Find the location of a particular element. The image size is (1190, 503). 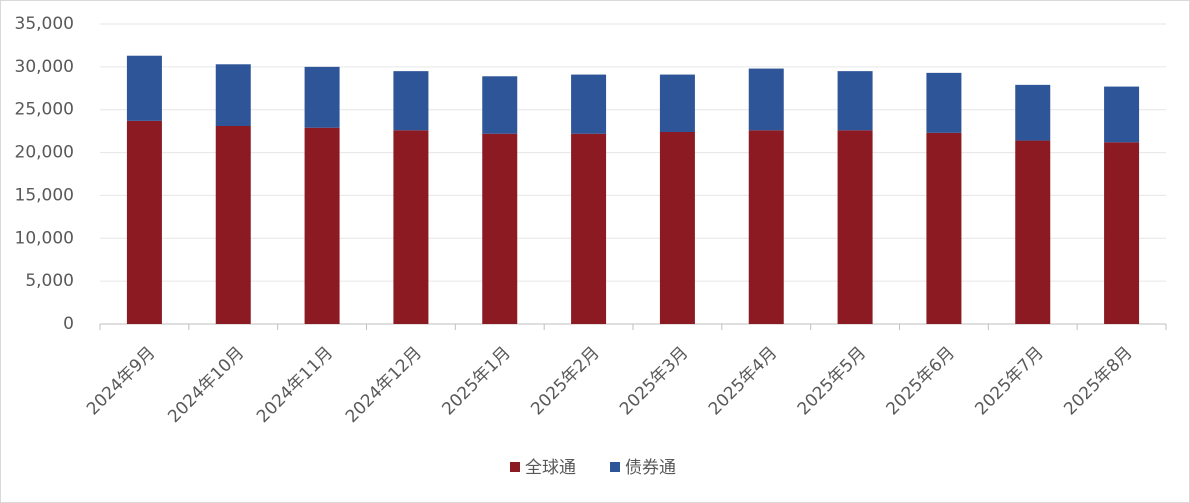

y-tick-label: 5,000 is located at coordinates (49, 281).